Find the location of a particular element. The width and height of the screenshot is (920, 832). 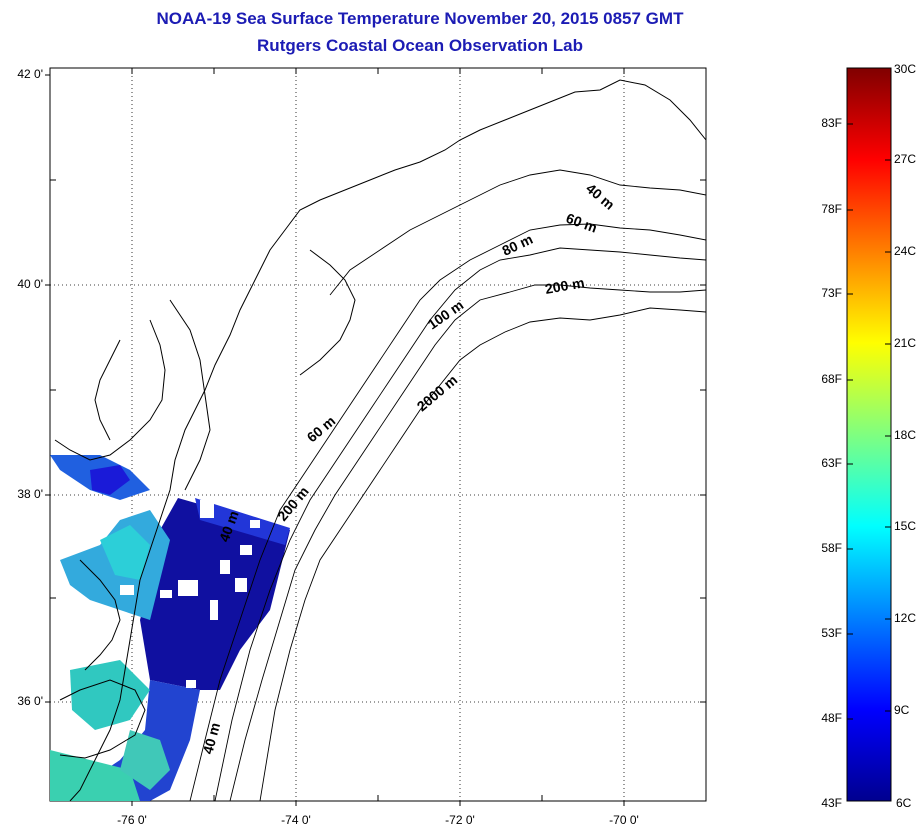

sst-sound-mid is located at coordinates (145, 760).